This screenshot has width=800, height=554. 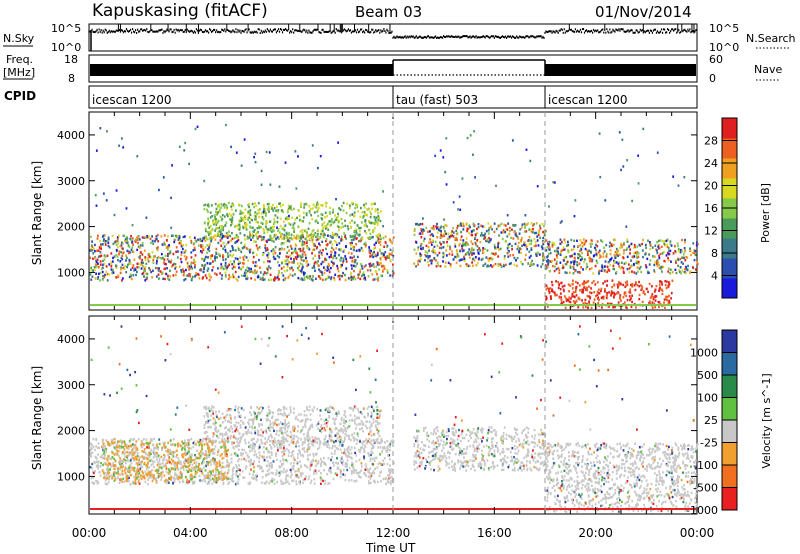 I want to click on power-colorbar-tick: 16, so click(x=711, y=208).